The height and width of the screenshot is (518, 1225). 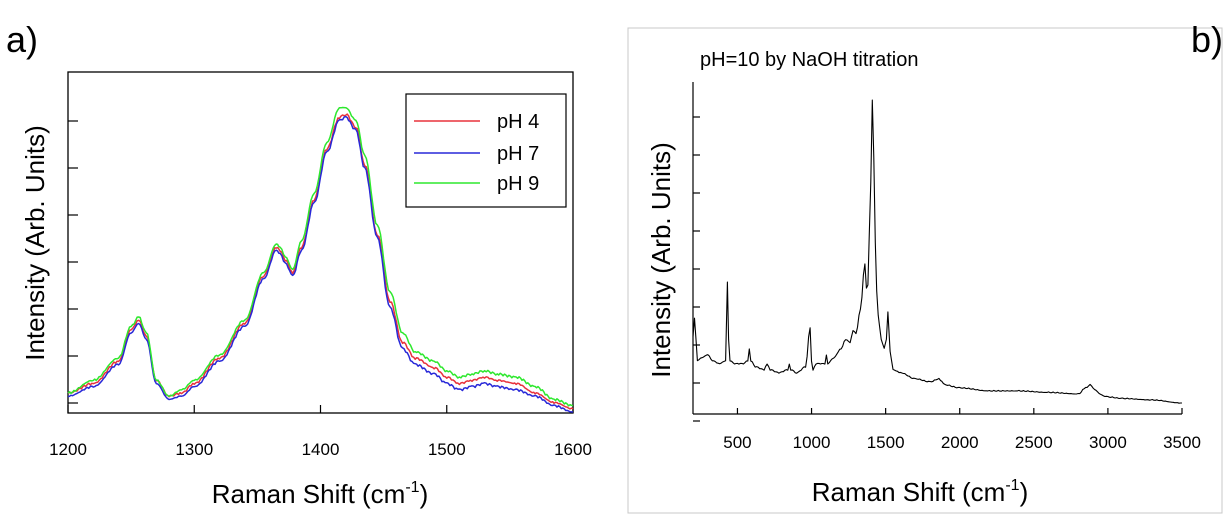 I want to click on x-tick-label-a: 1600, so click(x=573, y=449).